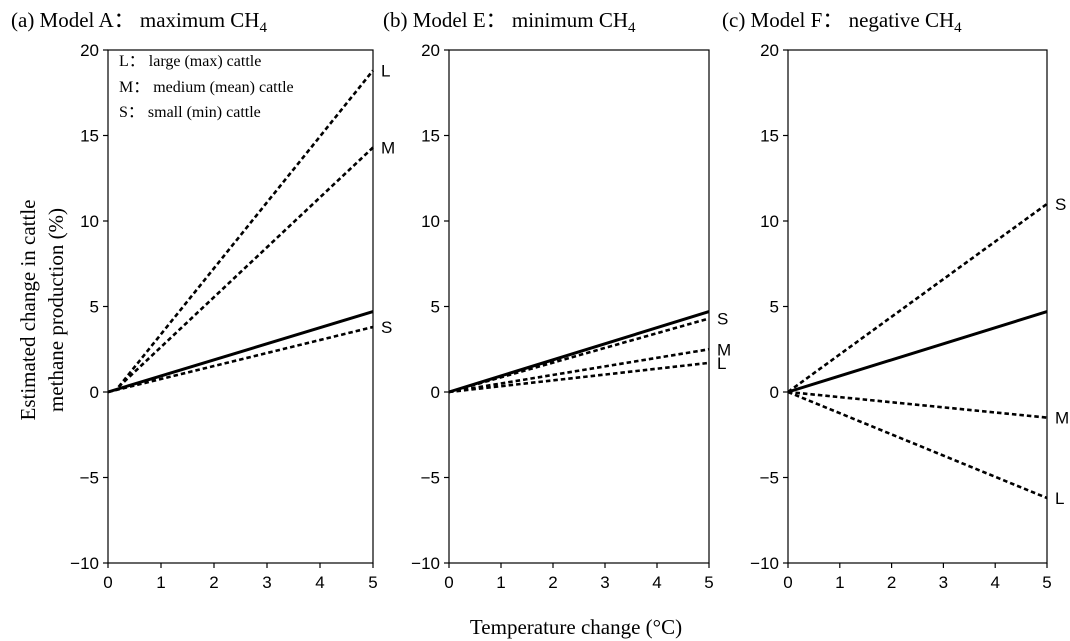 This screenshot has height=641, width=1070. What do you see at coordinates (190, 61) in the screenshot?
I see `legend-entry-large: L： large (max) cattle` at bounding box center [190, 61].